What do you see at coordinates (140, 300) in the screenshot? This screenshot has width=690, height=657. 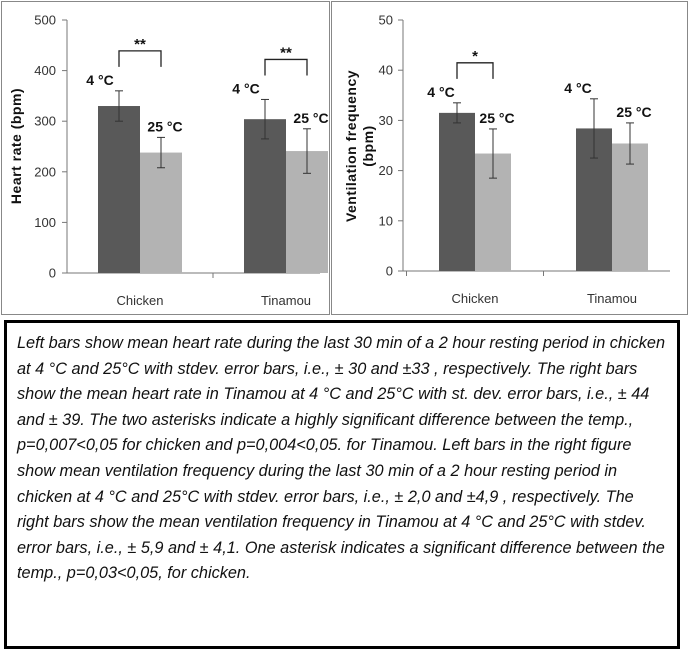 I see `hr-category-label: Chicken` at bounding box center [140, 300].